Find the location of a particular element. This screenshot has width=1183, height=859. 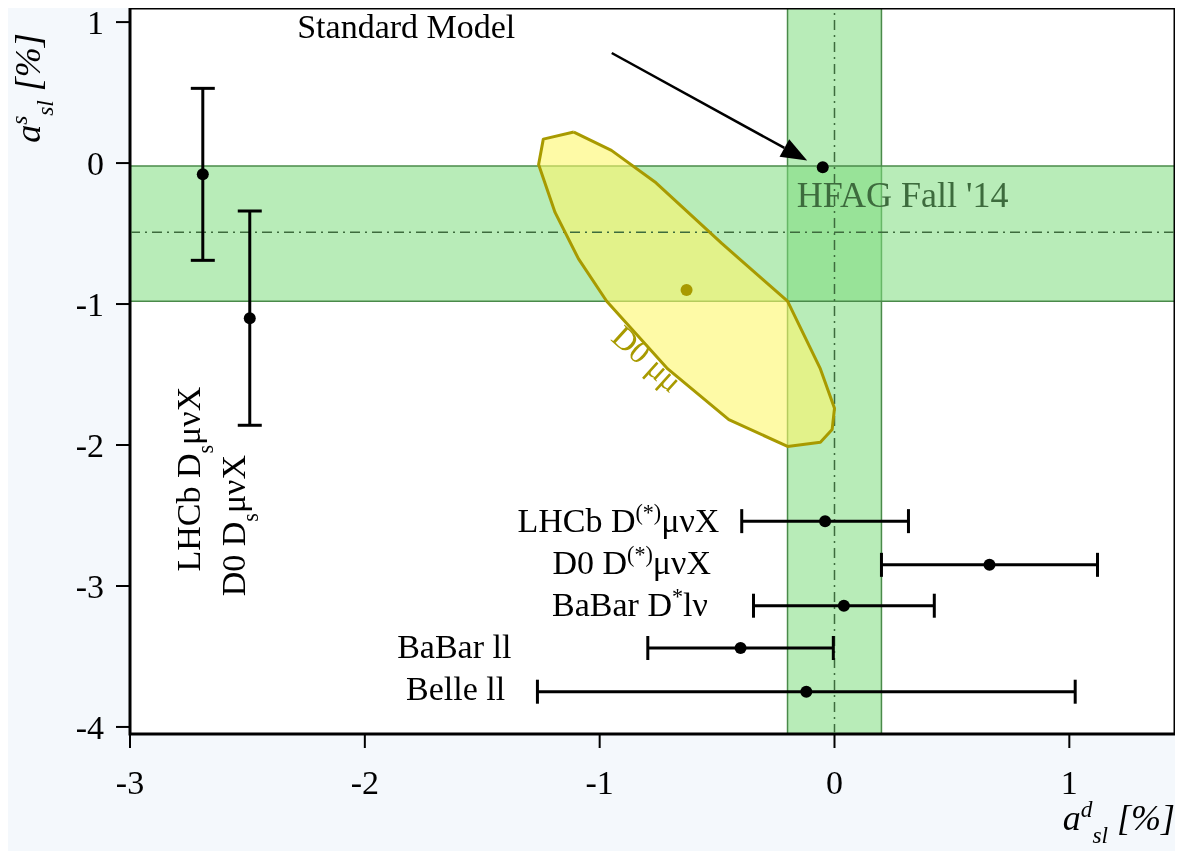

annotation: D0 D$^{(*)}$μνX is located at coordinates (632, 561).